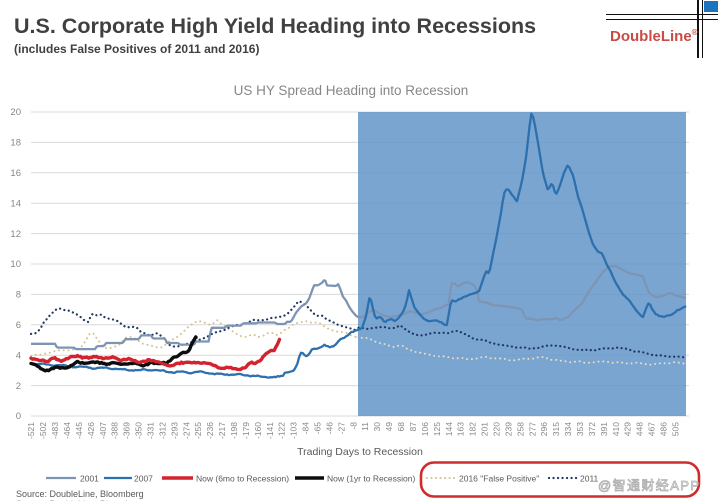 The height and width of the screenshot is (501, 718). Describe the element at coordinates (258, 430) in the screenshot. I see `svg-text: -160` at that location.